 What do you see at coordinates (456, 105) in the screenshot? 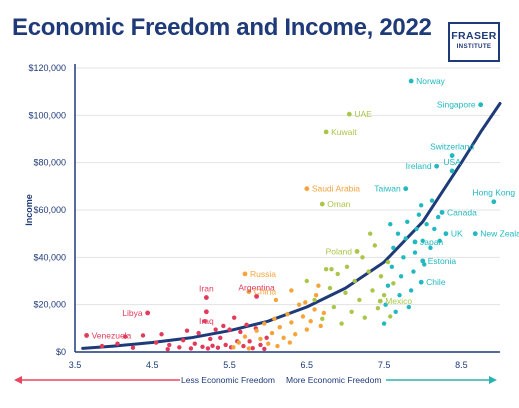
I see `point-label-singapore: Singapore` at bounding box center [456, 105].